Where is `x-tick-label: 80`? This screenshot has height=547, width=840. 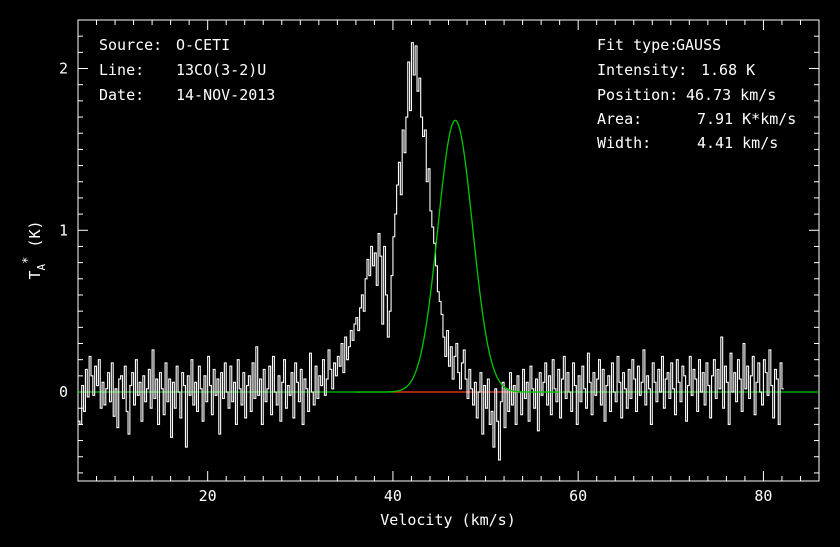 x-tick-label: 80 is located at coordinates (763, 496).